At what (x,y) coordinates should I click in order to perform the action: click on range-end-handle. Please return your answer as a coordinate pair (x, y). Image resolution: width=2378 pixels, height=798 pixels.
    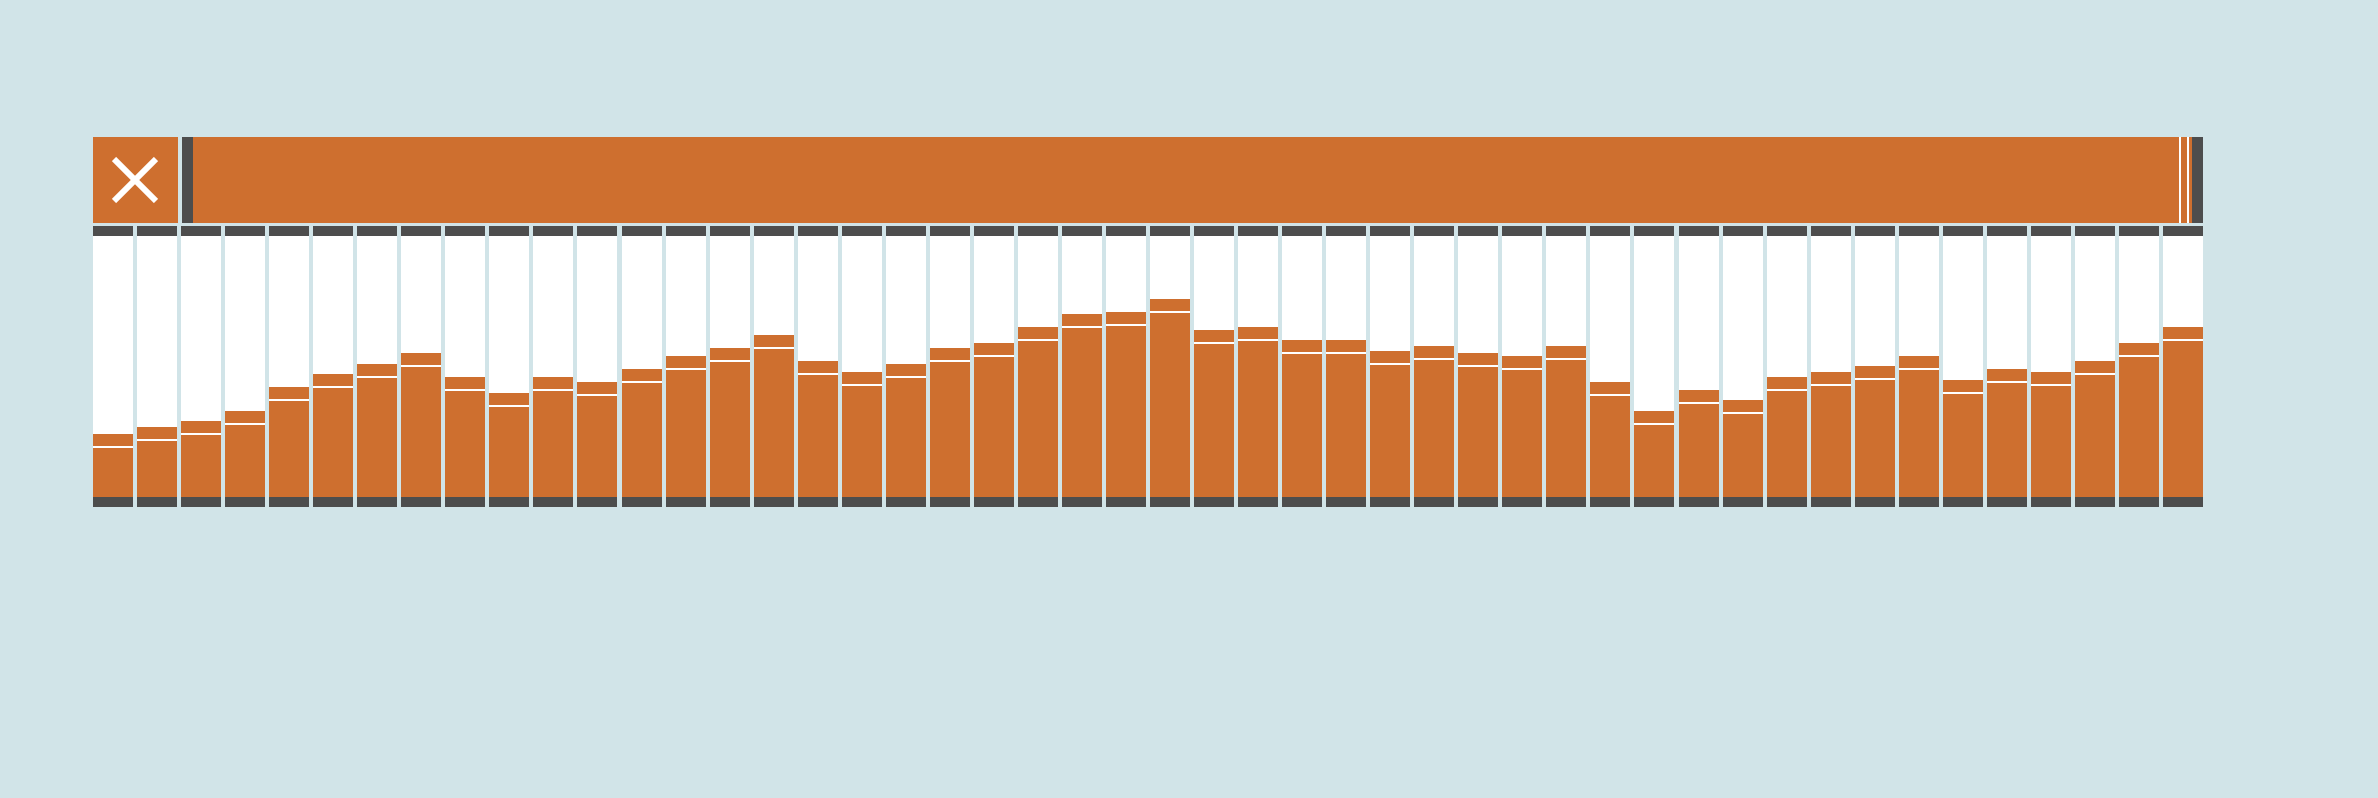
    Looking at the image, I should click on (2190, 180).